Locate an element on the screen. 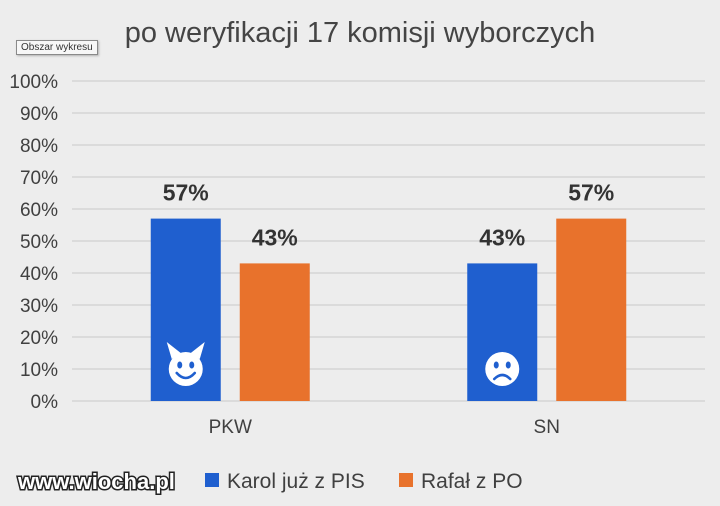 This screenshot has height=506, width=720. chart-title: po weryfikacji 17 komisji wyborczych is located at coordinates (360, 33).